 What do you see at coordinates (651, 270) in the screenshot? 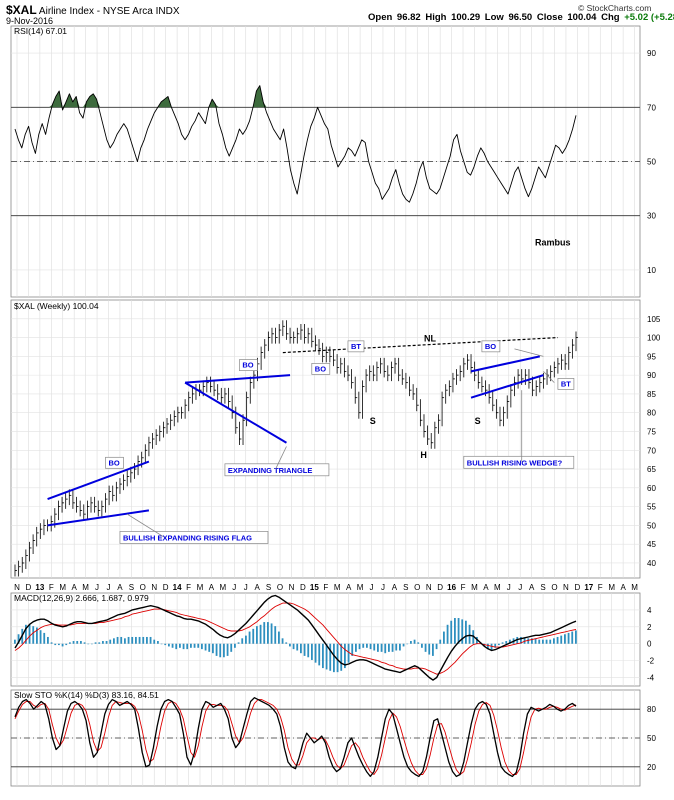
I see `y-tick-label: 10` at bounding box center [651, 270].